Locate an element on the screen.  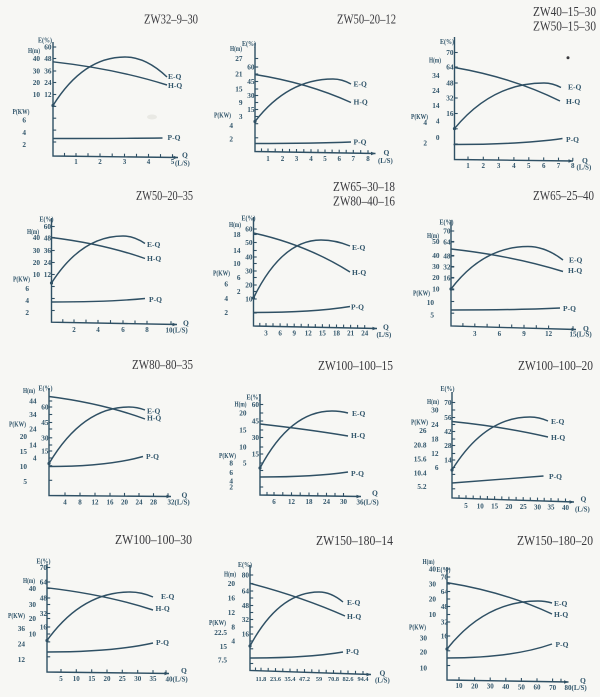
svg-text: 26 is located at coordinates (423, 430).